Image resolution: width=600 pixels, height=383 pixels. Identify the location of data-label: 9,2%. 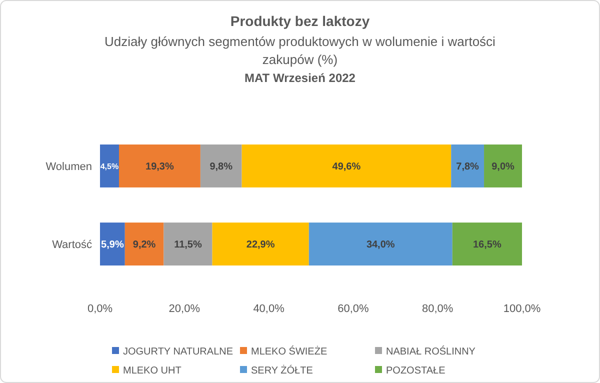
(144, 245).